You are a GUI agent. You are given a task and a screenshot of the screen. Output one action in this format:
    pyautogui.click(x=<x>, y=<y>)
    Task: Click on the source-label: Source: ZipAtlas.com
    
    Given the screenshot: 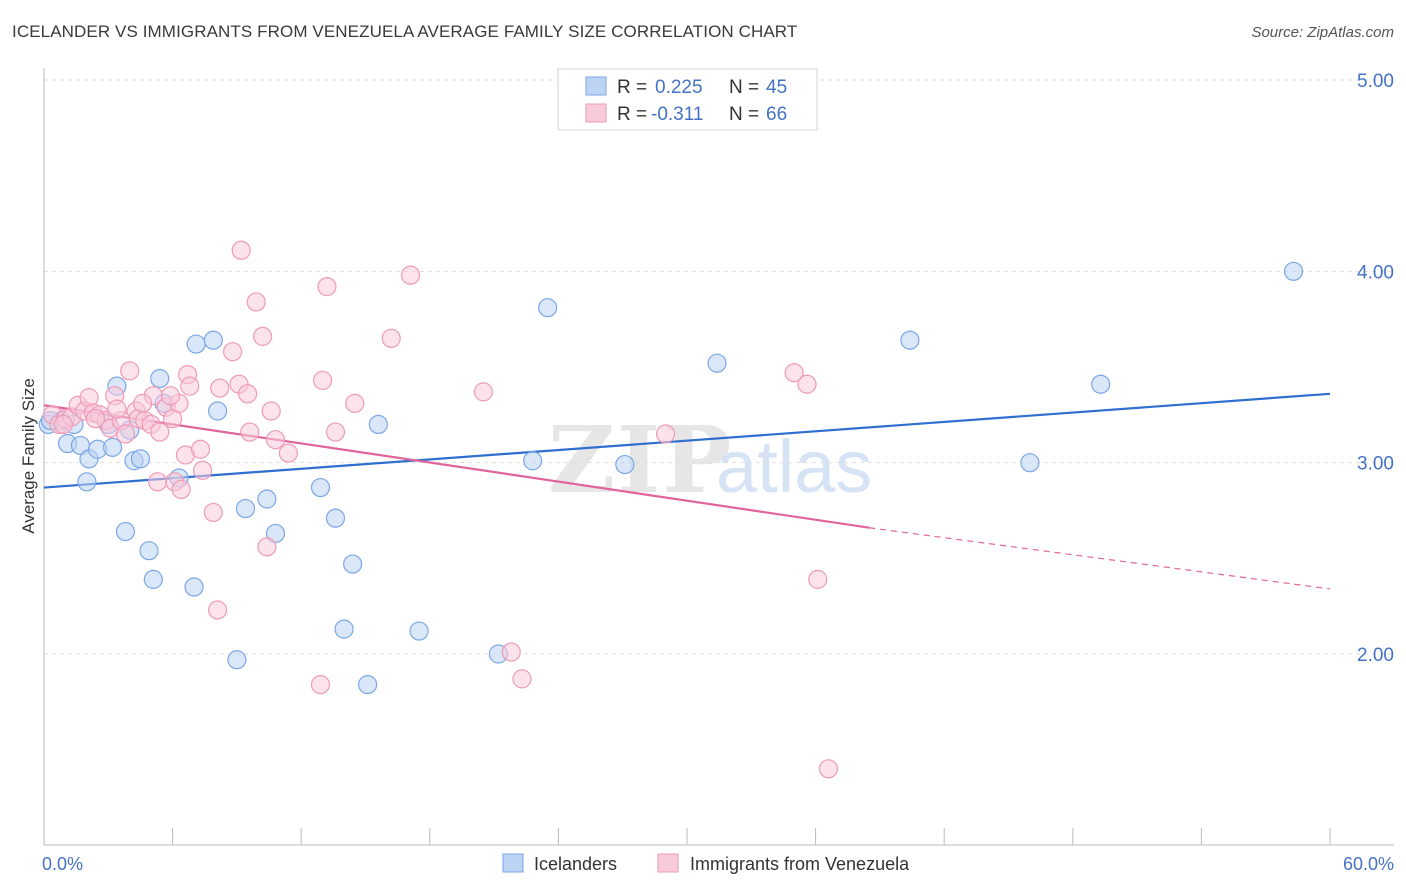 What is the action you would take?
    pyautogui.click(x=1322, y=32)
    